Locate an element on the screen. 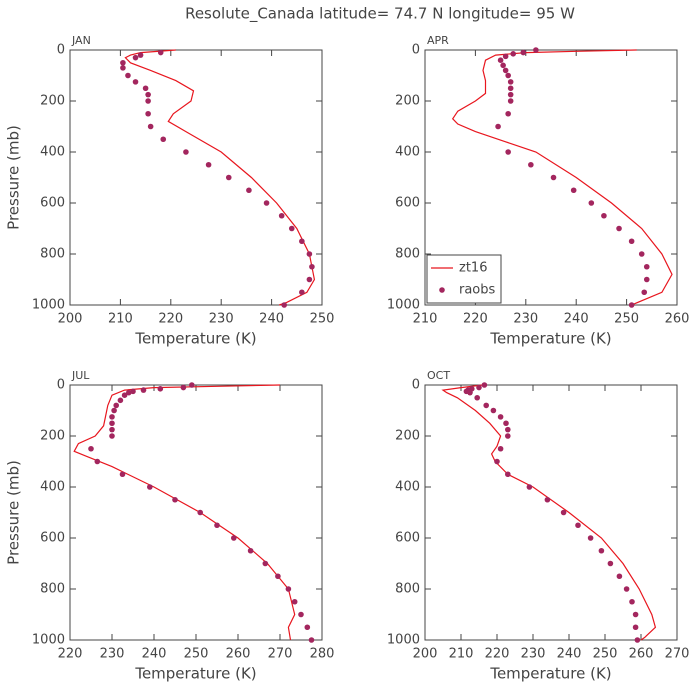  panel-title: OCT is located at coordinates (438, 375).